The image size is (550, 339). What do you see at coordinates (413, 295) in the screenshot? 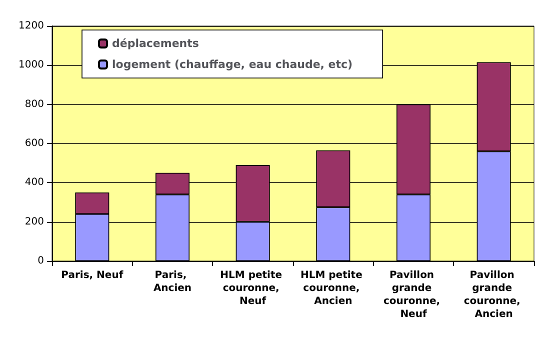
I see `x-tick-label: Pavillon grande couronne, Neuf` at bounding box center [413, 295].